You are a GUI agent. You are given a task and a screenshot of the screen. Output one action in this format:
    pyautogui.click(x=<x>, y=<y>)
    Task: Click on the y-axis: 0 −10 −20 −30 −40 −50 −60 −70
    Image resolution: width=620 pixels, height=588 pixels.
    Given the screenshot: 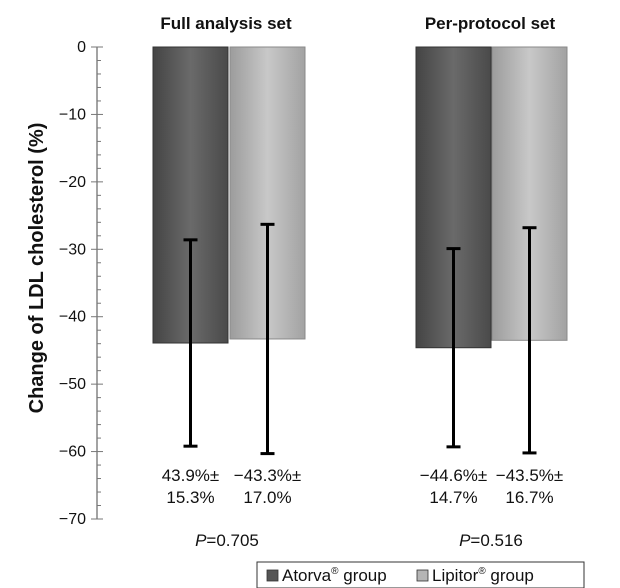 What is the action you would take?
    pyautogui.click(x=81, y=283)
    